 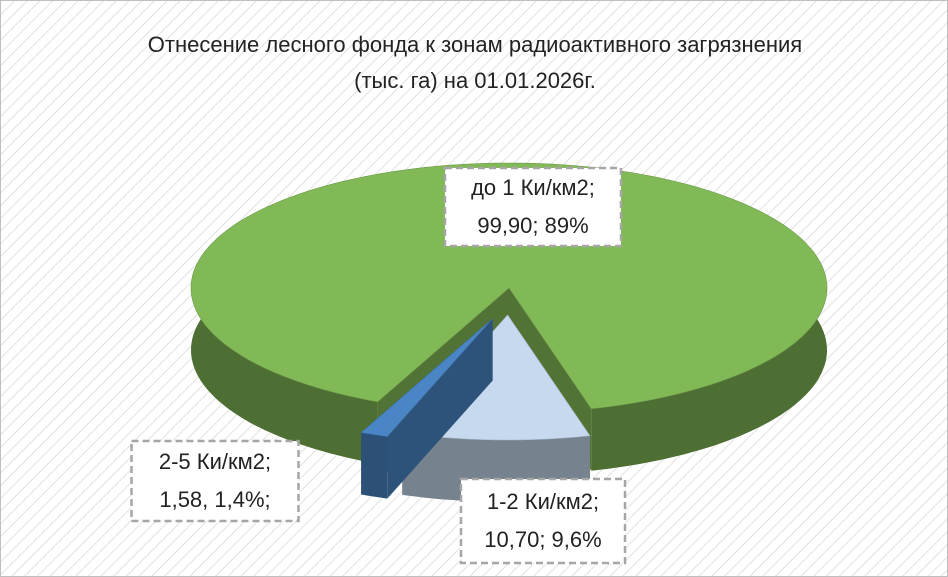 I want to click on data-label-category: 1-2 Ки/км2;, so click(x=543, y=501).